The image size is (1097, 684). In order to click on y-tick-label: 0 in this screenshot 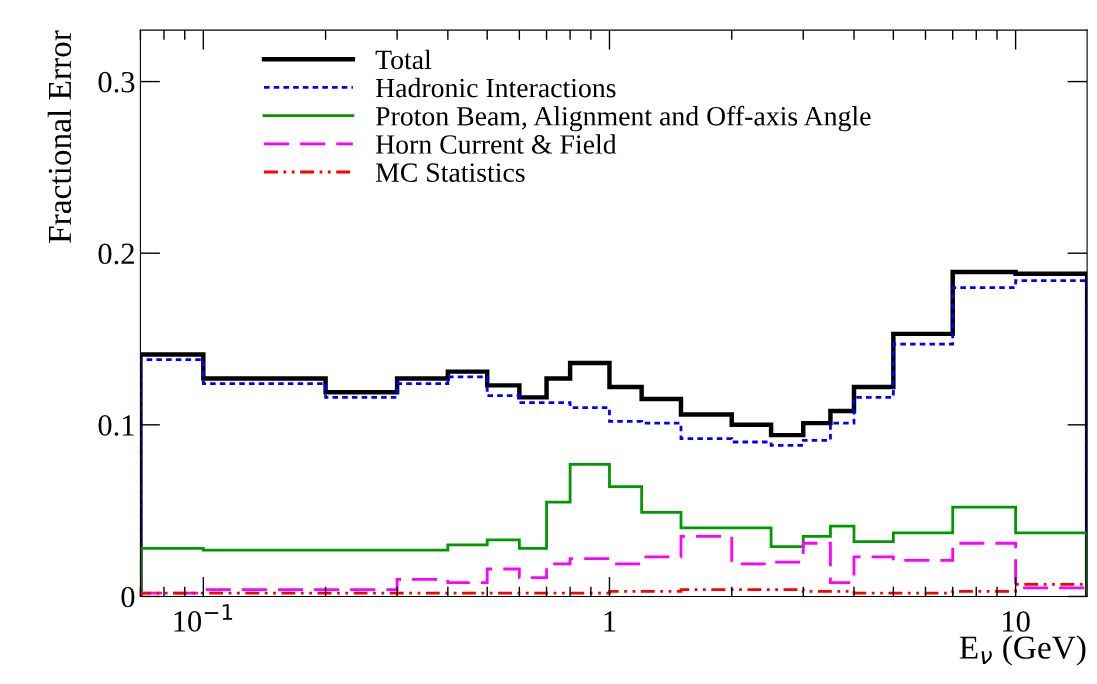, I will do `click(128, 597)`.